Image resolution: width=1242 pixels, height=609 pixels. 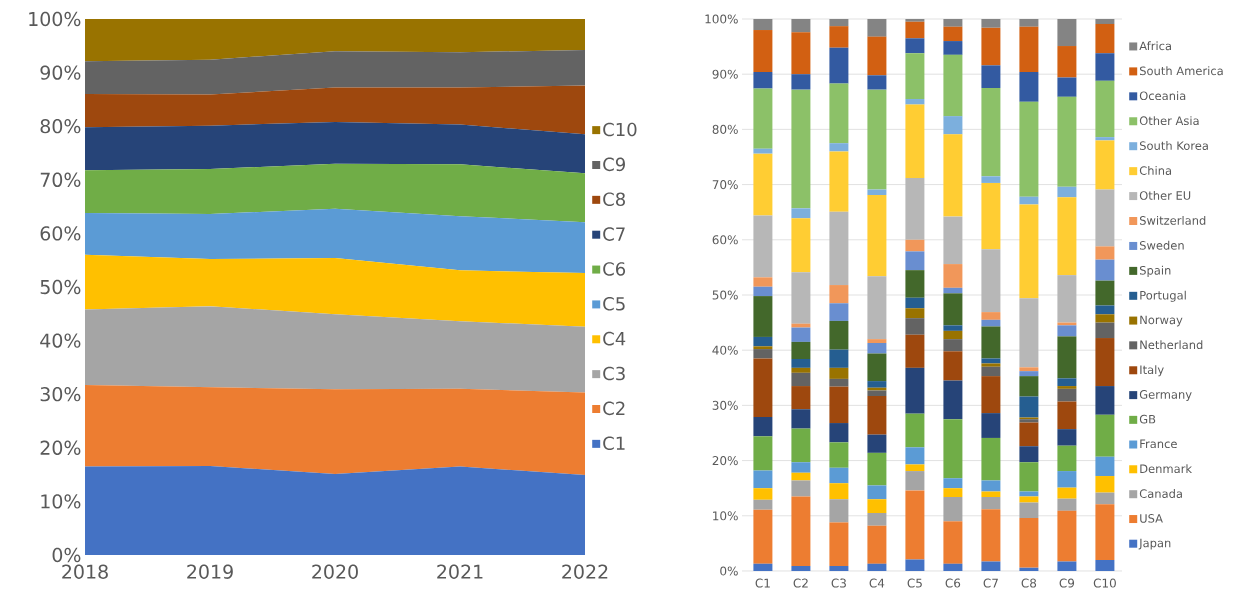 What do you see at coordinates (614, 338) in the screenshot?
I see `legend-label: C4` at bounding box center [614, 338].